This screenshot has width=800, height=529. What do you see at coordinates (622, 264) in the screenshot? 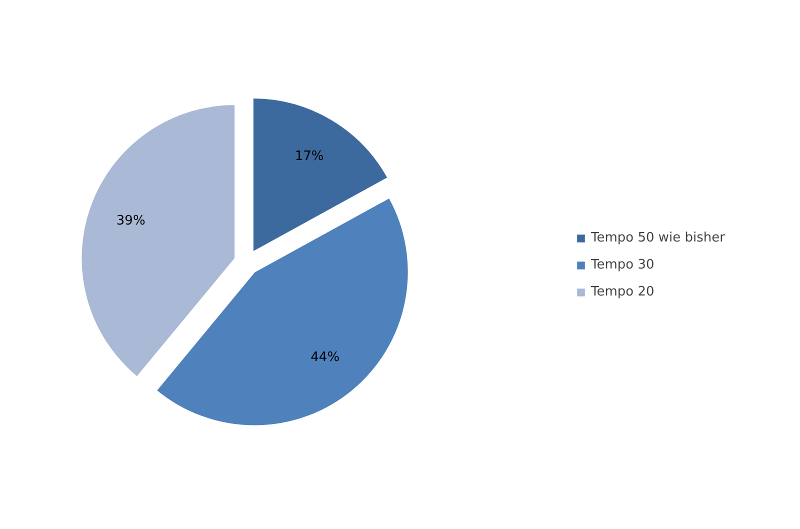
I see `legend-label: Tempo 30` at bounding box center [622, 264].